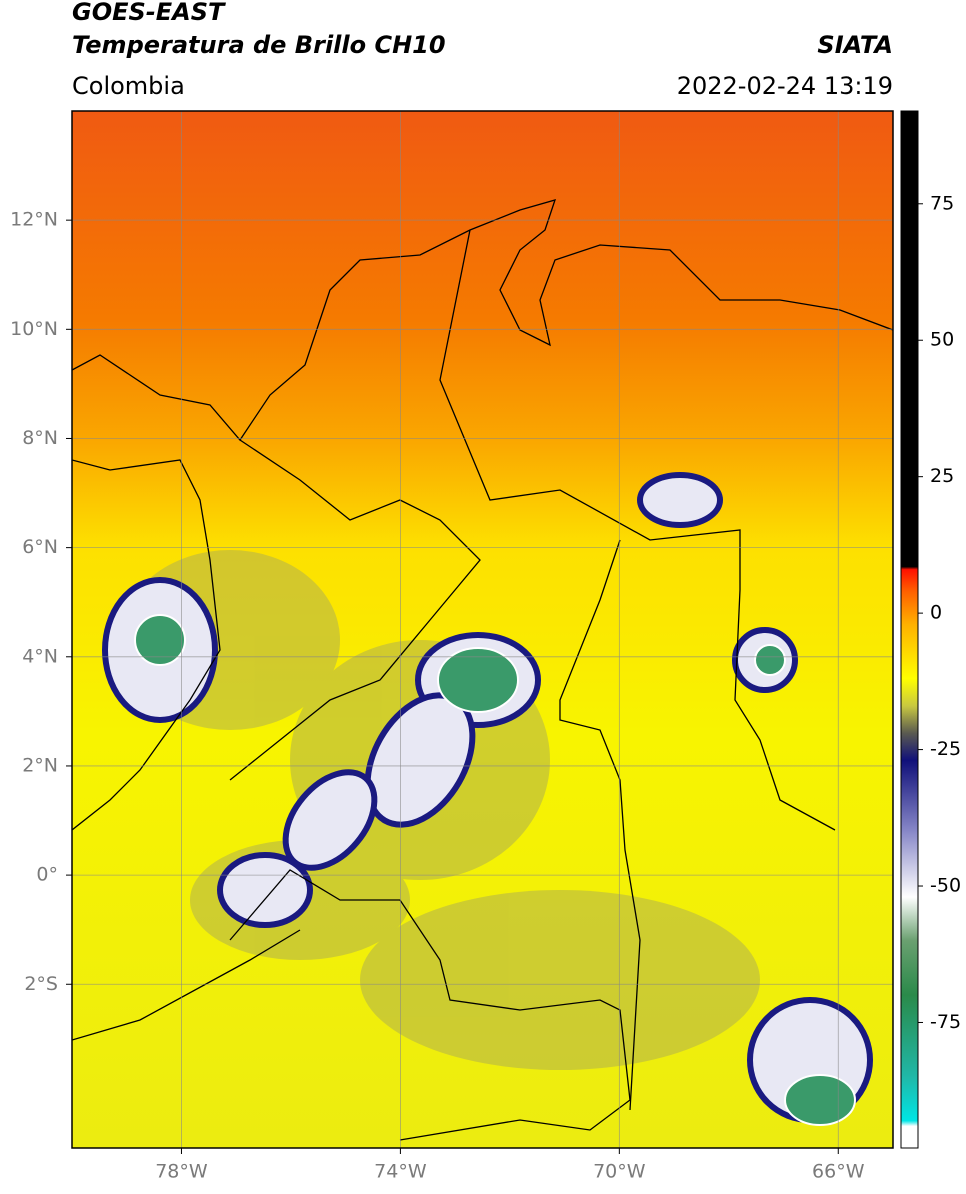  What do you see at coordinates (855, 45) in the screenshot?
I see `source: SIATA` at bounding box center [855, 45].